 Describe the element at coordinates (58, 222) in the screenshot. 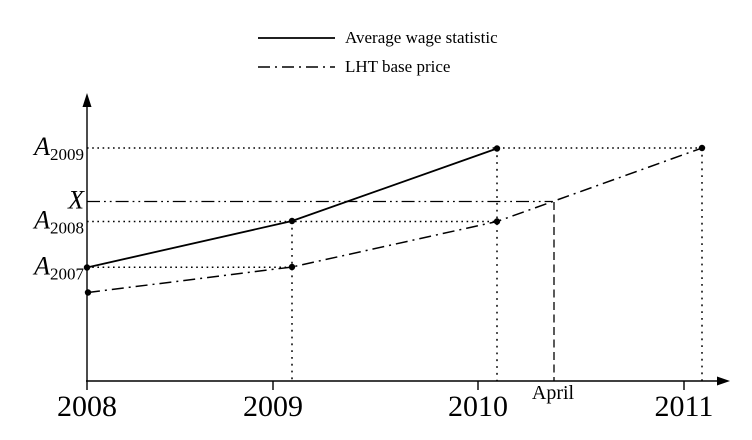

I see `y-level-label-a2008: A2008` at that location.